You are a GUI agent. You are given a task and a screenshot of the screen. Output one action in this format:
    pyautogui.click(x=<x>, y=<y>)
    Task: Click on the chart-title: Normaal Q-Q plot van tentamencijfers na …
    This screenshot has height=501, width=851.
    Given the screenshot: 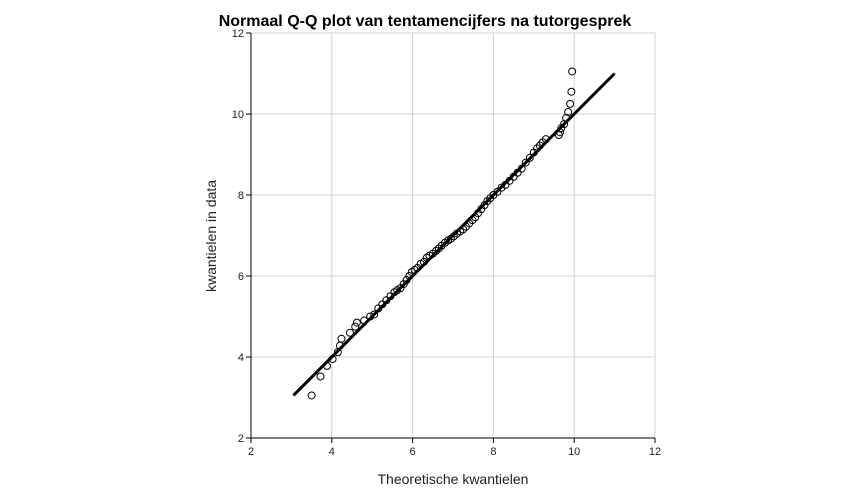 What is the action you would take?
    pyautogui.click(x=425, y=21)
    